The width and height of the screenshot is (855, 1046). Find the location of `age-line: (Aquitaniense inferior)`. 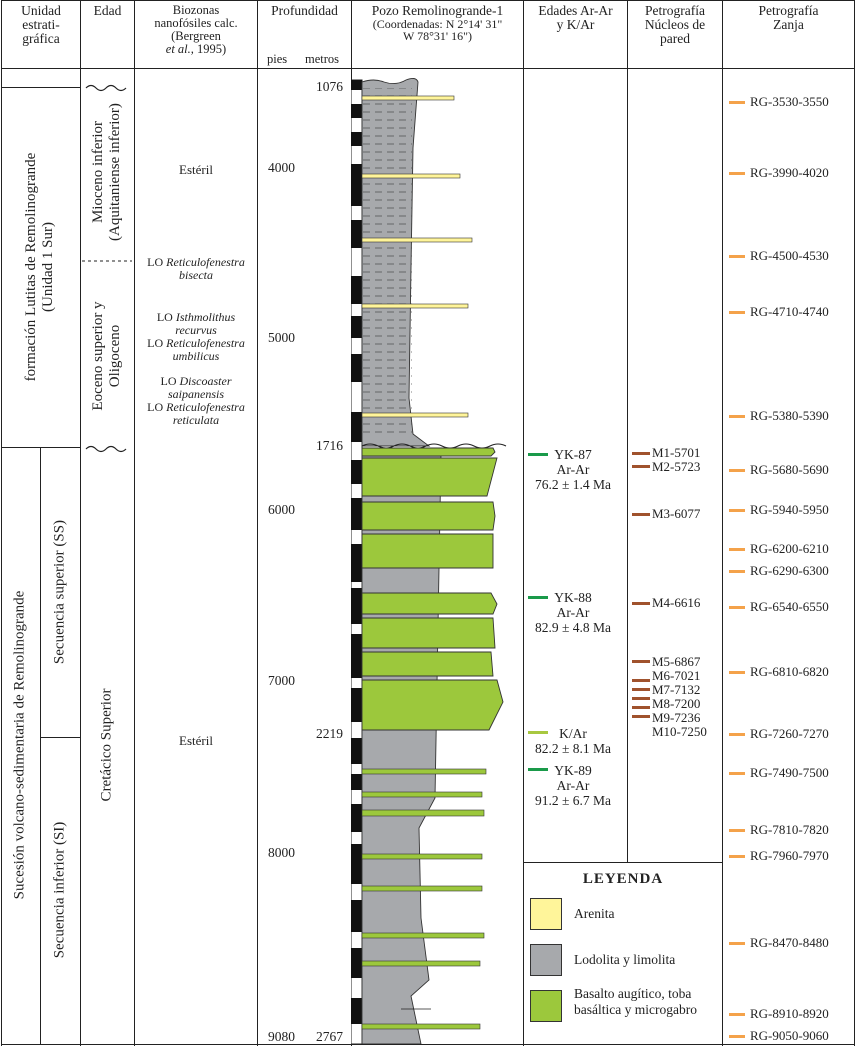

age-line: (Aquitaniense inferior) is located at coordinates (115, 172).